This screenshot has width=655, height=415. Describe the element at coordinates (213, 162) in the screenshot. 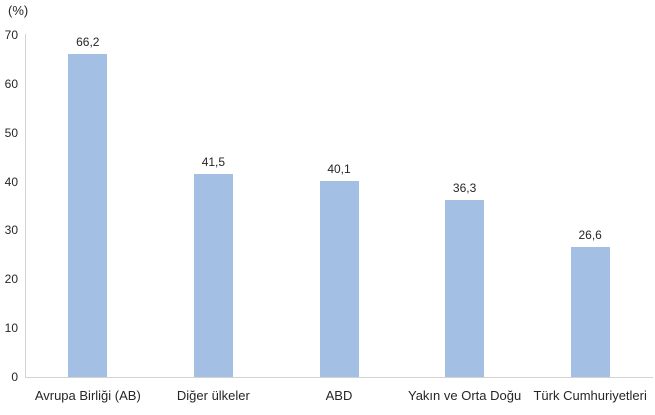

I see `bar-value-label: 41,5` at that location.